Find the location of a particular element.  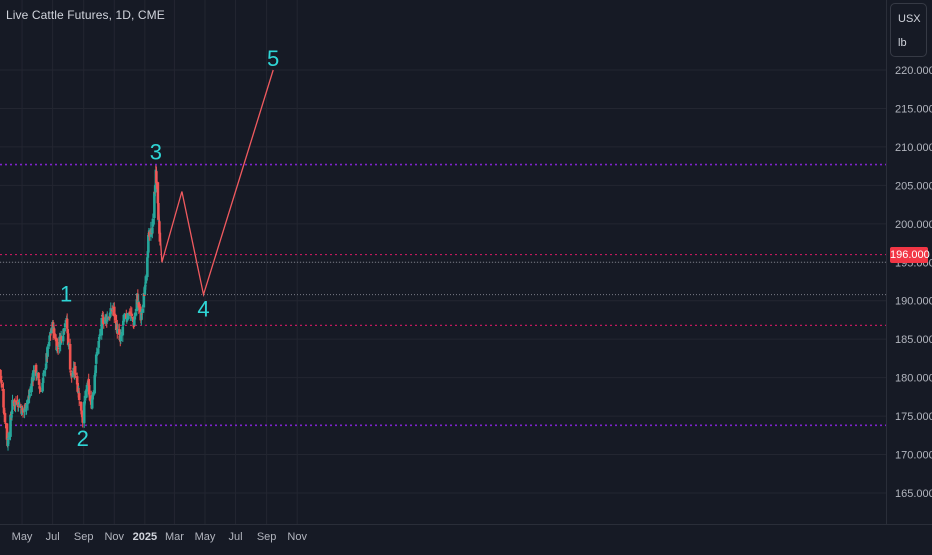

y-tick-label: 220.000 is located at coordinates (913, 71).